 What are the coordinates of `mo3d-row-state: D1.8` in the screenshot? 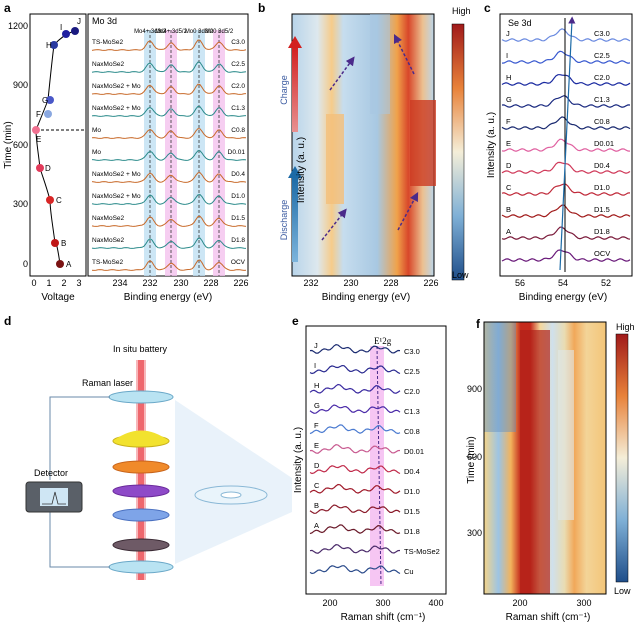 It's located at (238, 240).